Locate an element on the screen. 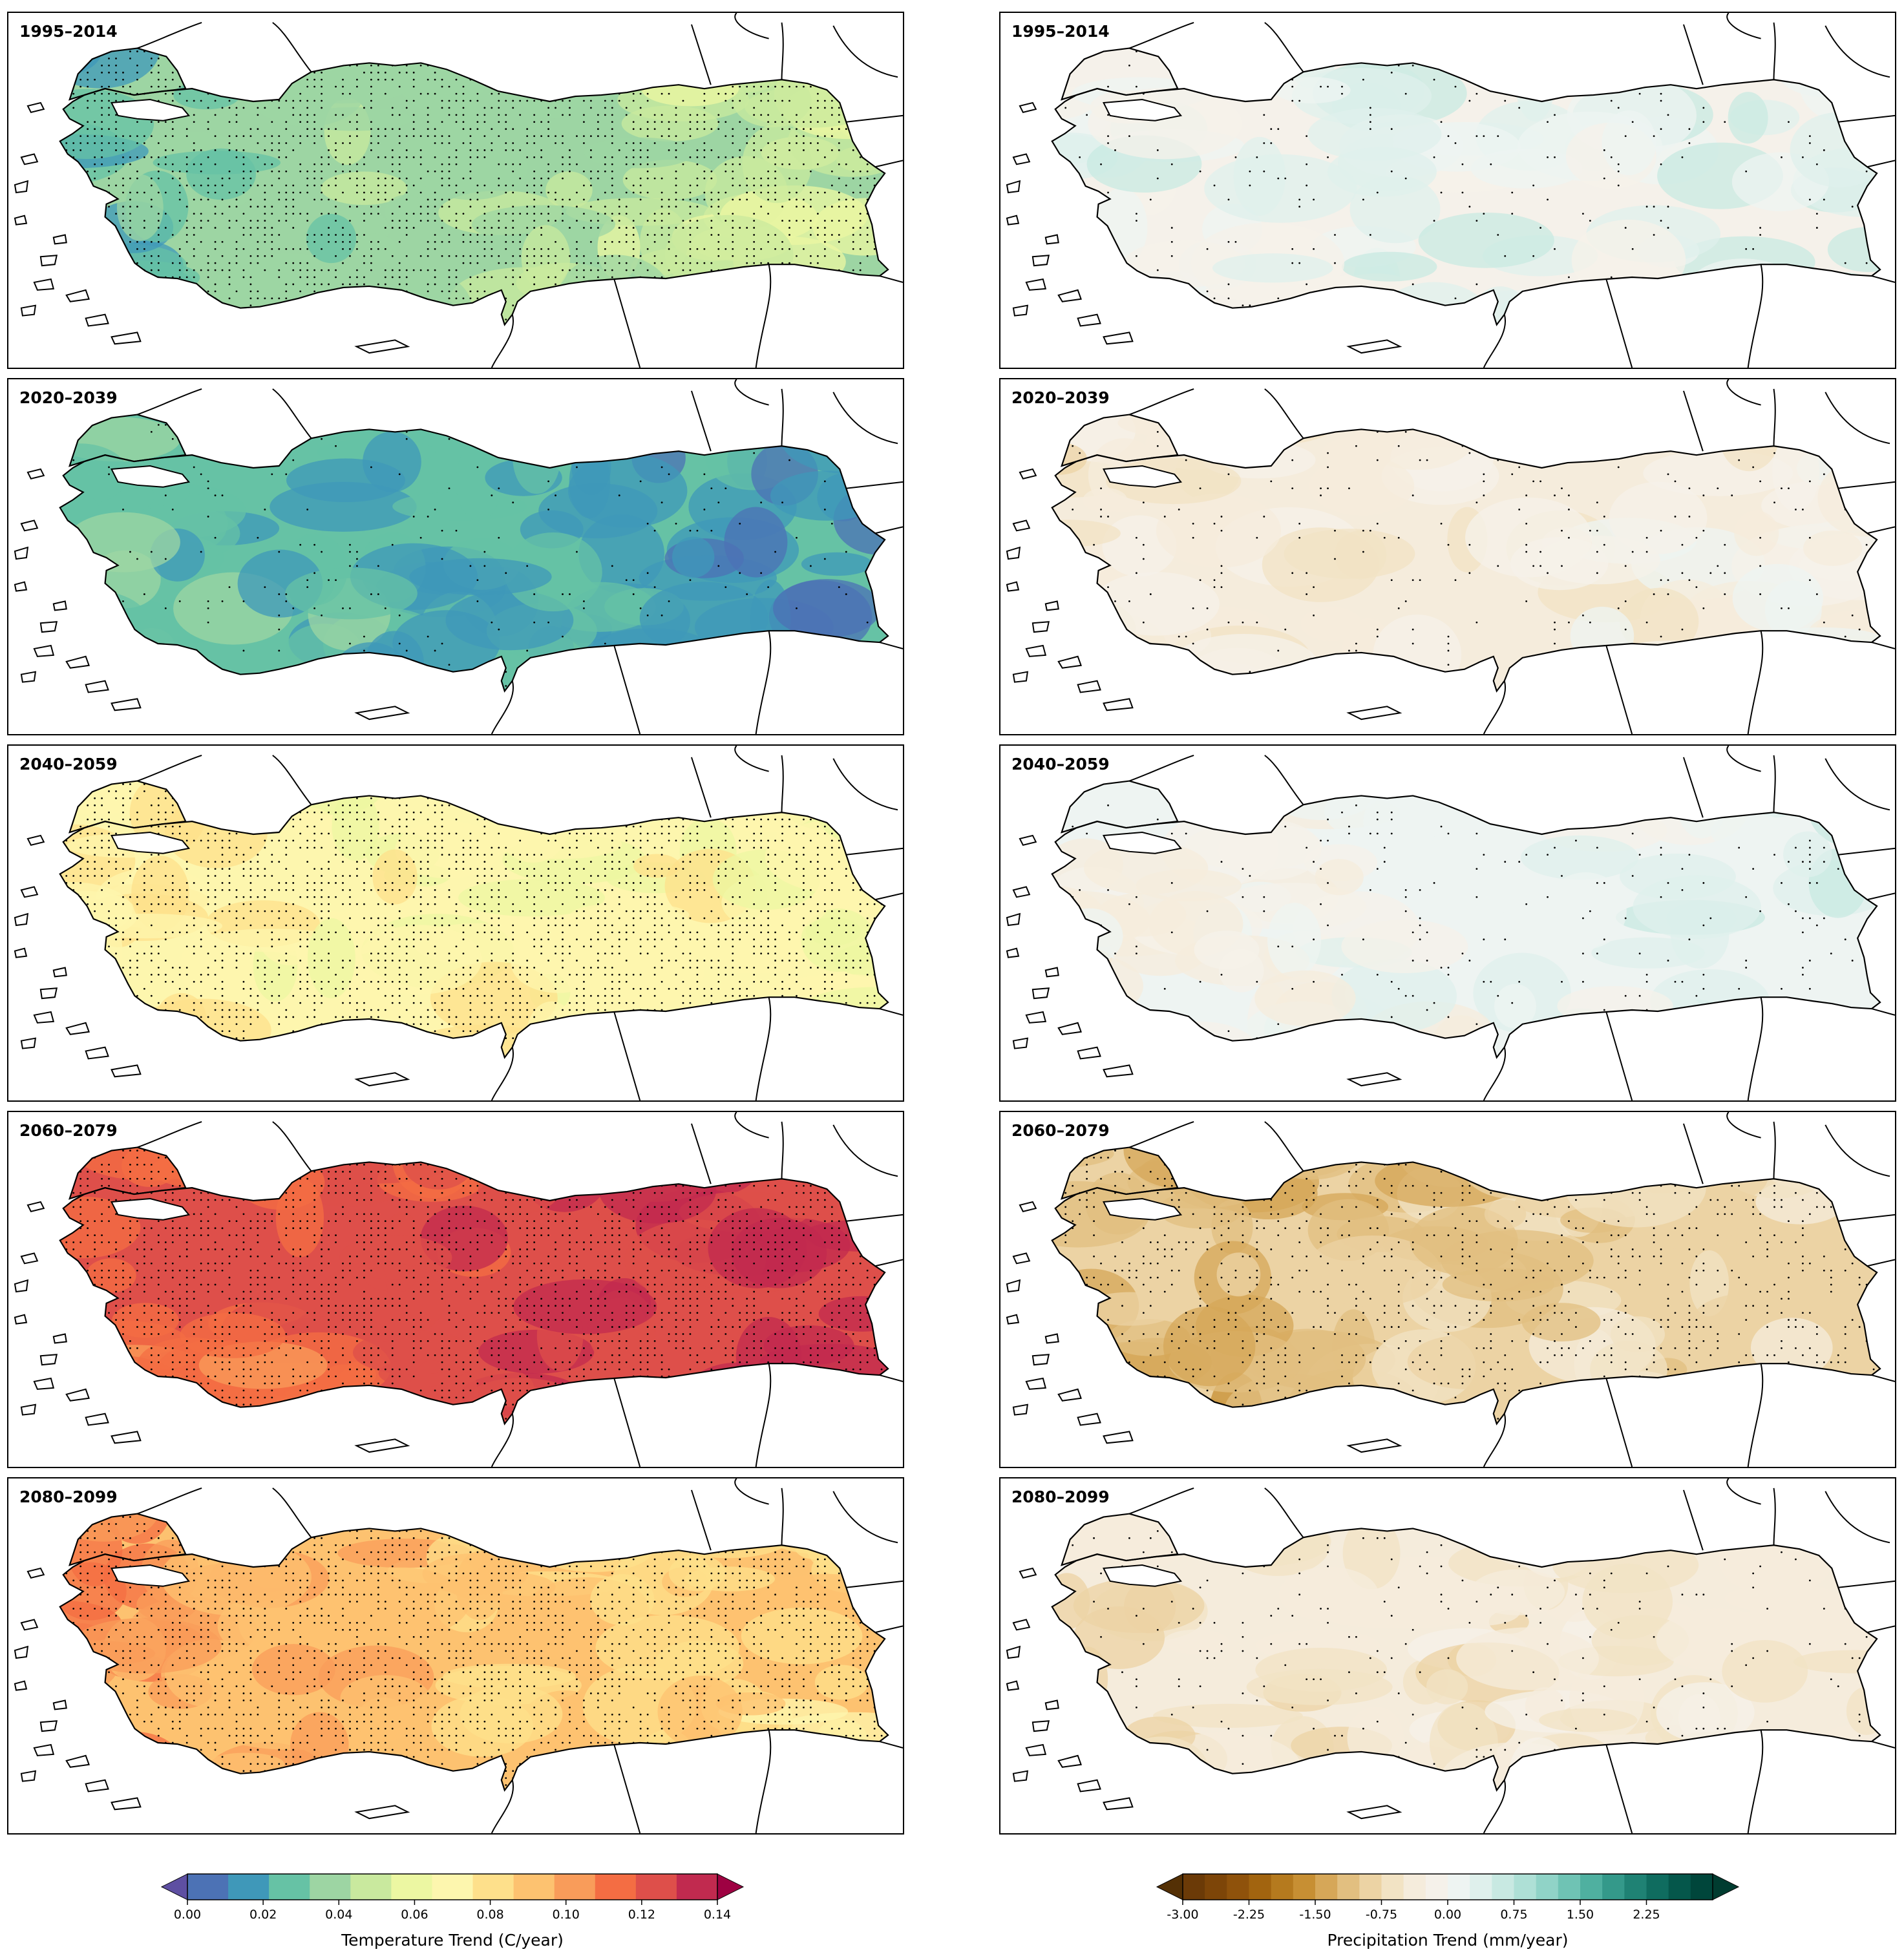 The height and width of the screenshot is (1956, 1904). temperature-map-panel: 2020–2039 is located at coordinates (456, 556).